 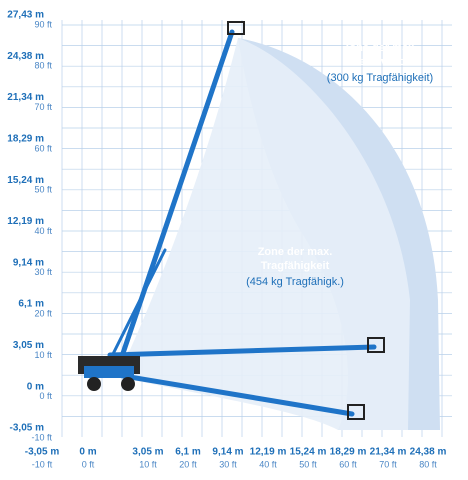 I want to click on y-feet-label: 0 ft, so click(x=45, y=396).